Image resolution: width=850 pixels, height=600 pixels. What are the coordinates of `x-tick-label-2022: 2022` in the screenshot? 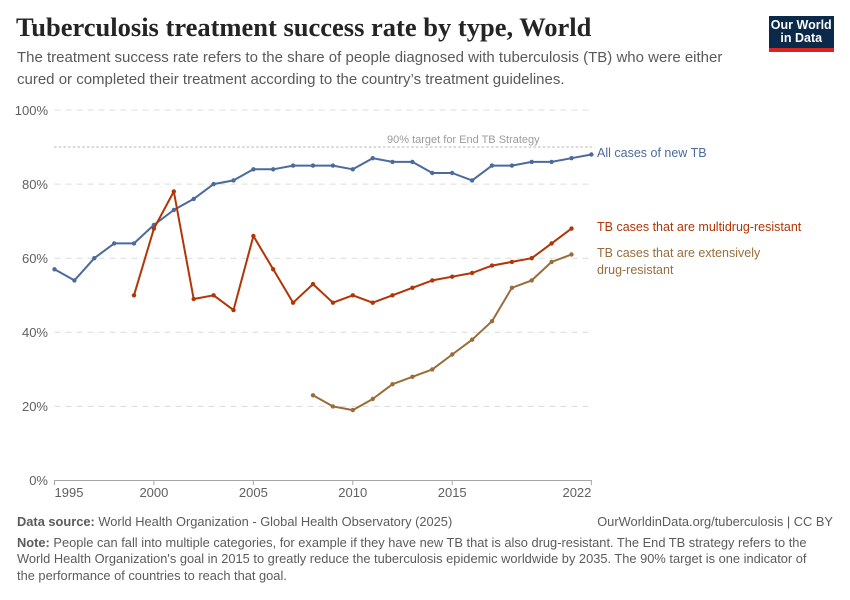 It's located at (577, 493).